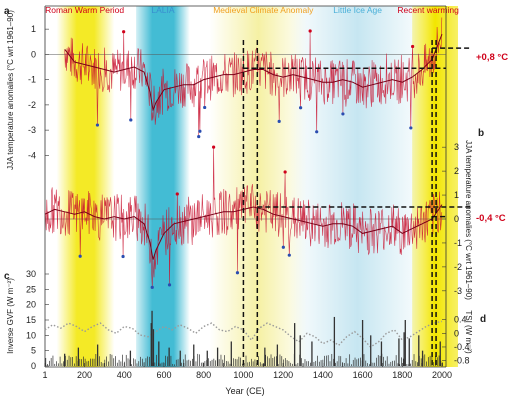 The height and width of the screenshot is (400, 516). What do you see at coordinates (462, 361) in the screenshot?
I see `y-tick-label-3-3: -0.8` at bounding box center [462, 361].